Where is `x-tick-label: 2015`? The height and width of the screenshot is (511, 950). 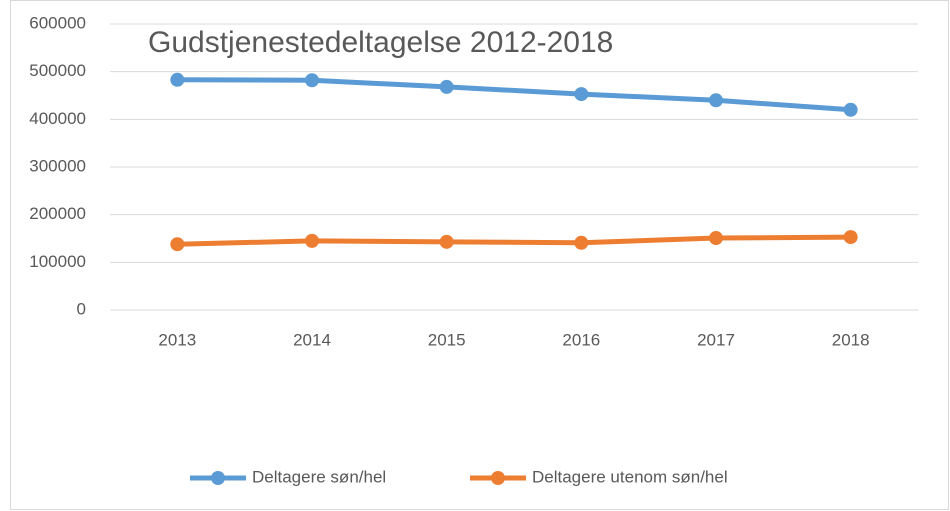 x-tick-label: 2015 is located at coordinates (447, 339).